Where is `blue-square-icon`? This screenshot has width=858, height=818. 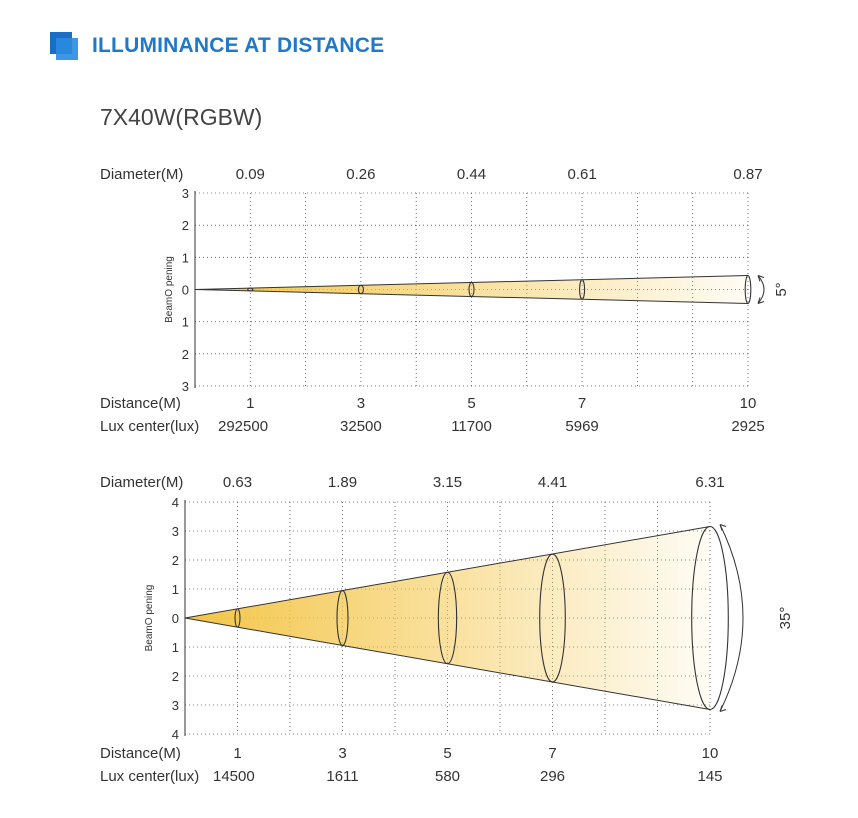
blue-square-icon is located at coordinates (64, 46).